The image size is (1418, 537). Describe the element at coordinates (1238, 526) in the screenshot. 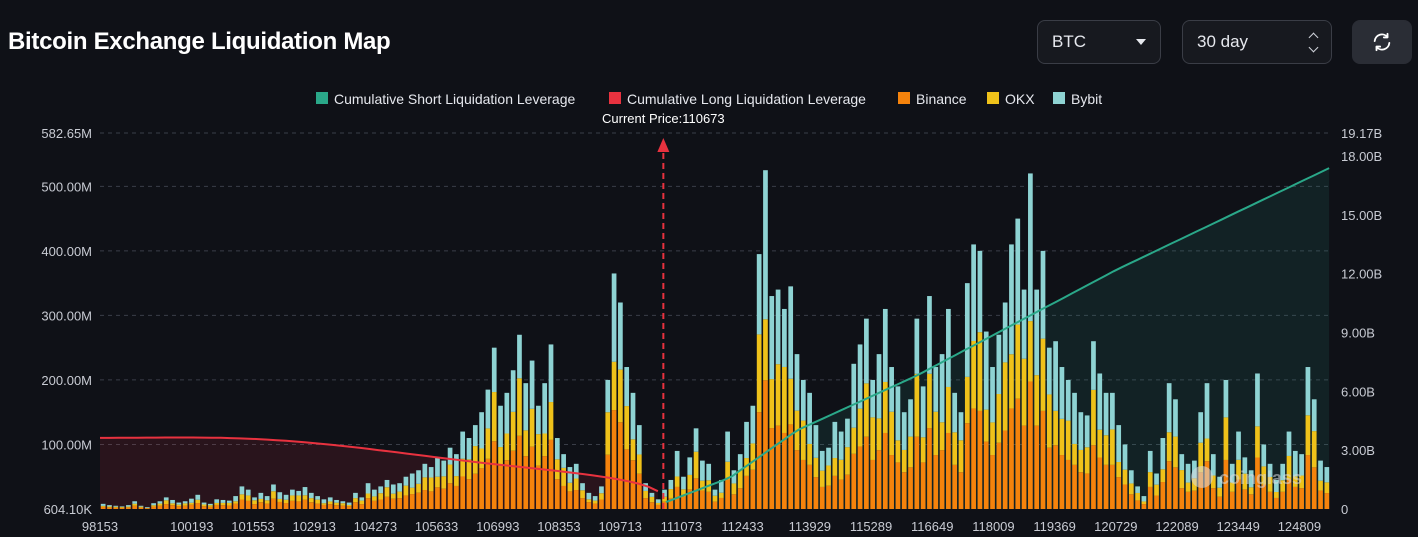

I see `x-tick-label: 123449` at that location.